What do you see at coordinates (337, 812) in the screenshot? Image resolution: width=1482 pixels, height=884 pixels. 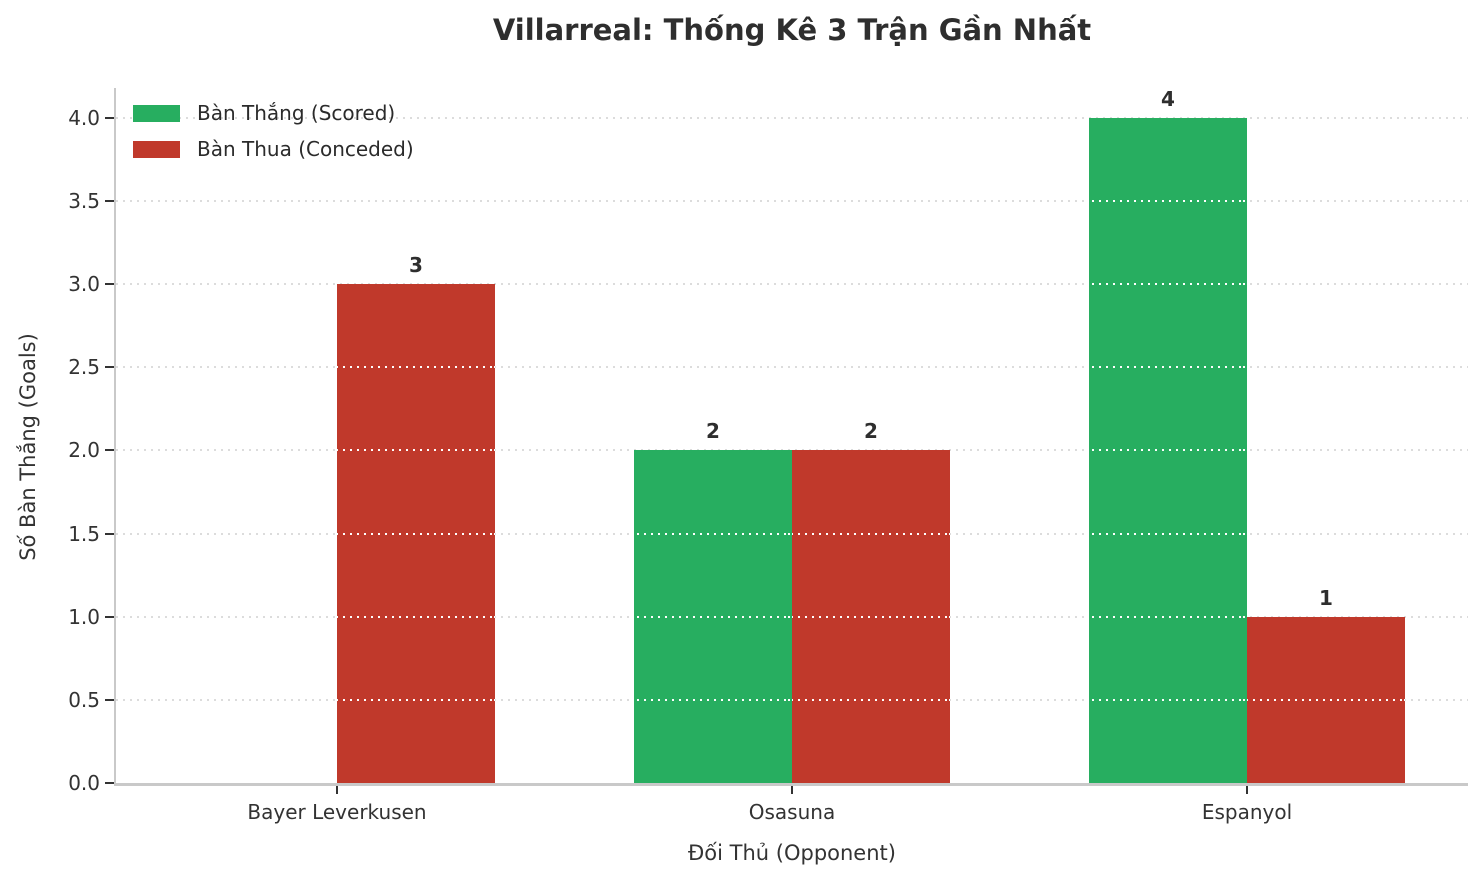 I see `x-tick-label-bayer-leverkusen: Bayer Leverkusen` at bounding box center [337, 812].